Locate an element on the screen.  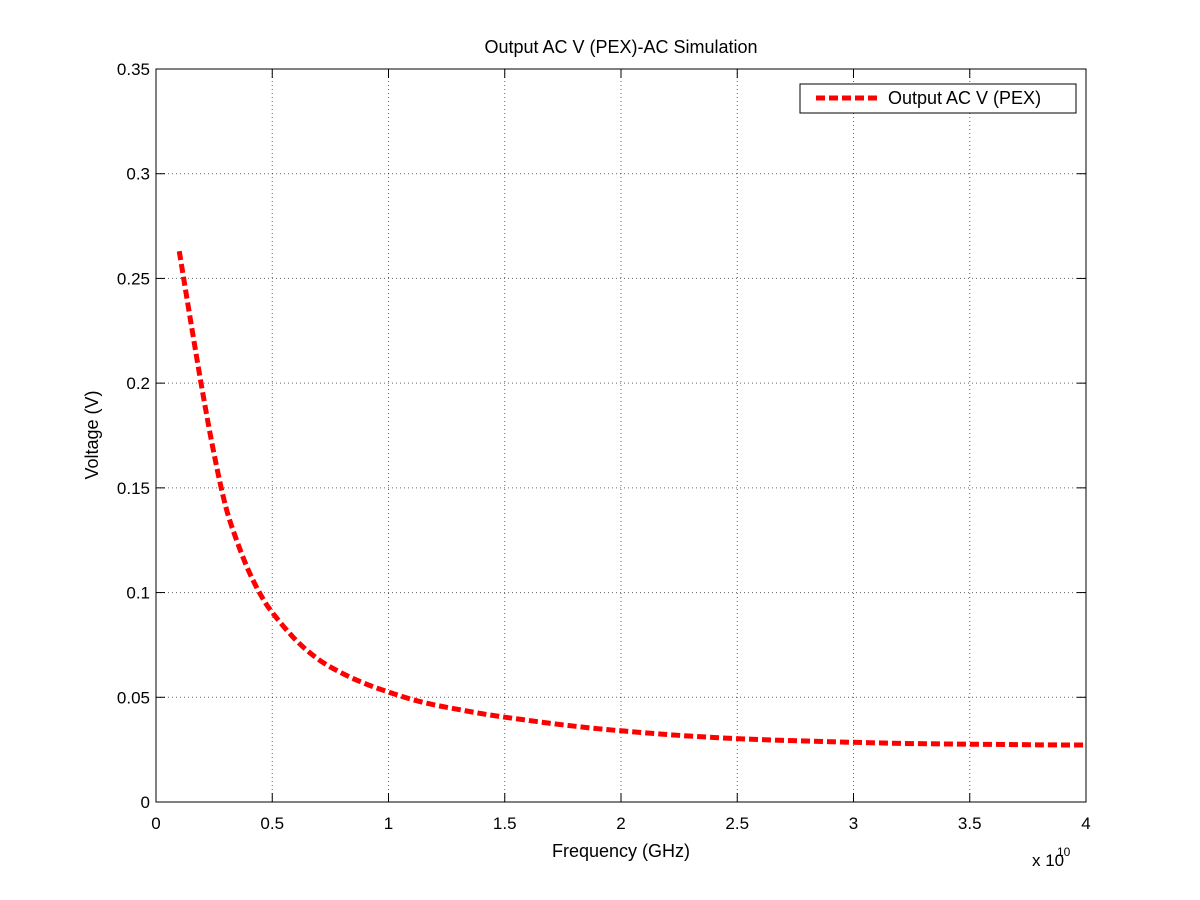
x-tick-label: 2 is located at coordinates (620, 823).